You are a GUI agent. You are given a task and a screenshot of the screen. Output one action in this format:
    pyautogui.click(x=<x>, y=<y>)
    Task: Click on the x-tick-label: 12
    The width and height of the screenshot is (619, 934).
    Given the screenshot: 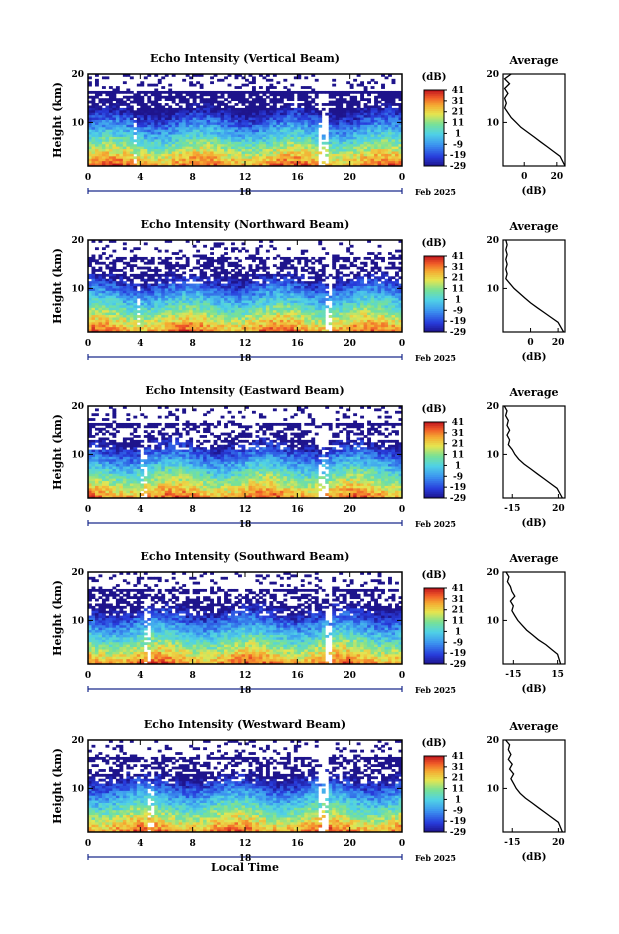 What is the action you would take?
    pyautogui.click(x=245, y=676)
    